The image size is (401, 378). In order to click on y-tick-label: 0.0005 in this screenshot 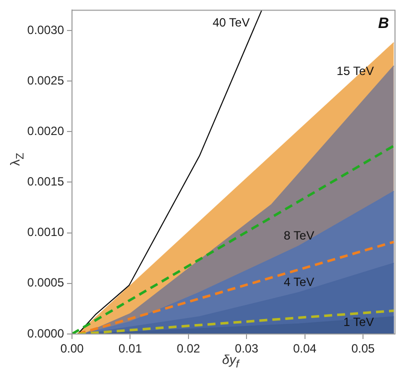, I will do `click(45, 283)`.